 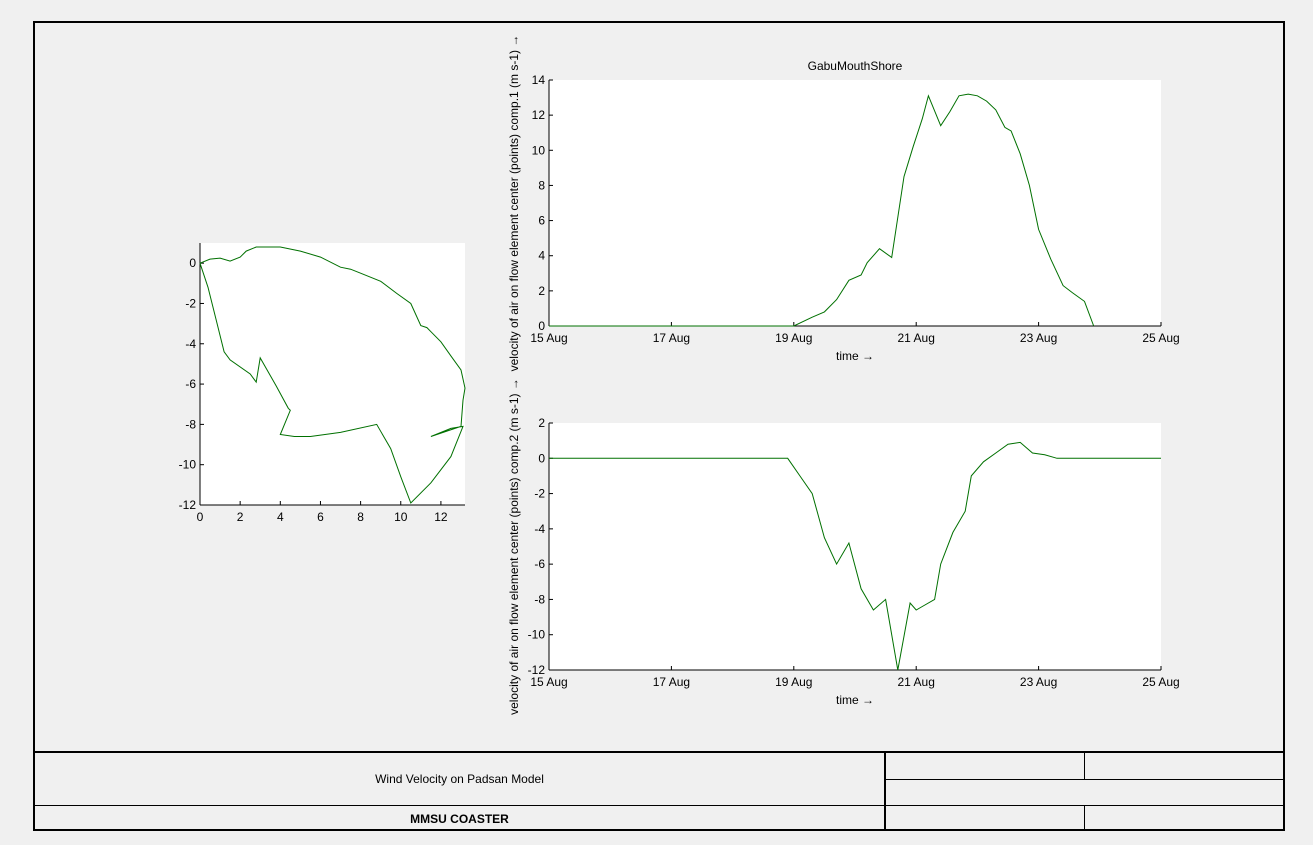 What do you see at coordinates (401, 517) in the screenshot?
I see `scatter-x-tick-label: 10` at bounding box center [401, 517].